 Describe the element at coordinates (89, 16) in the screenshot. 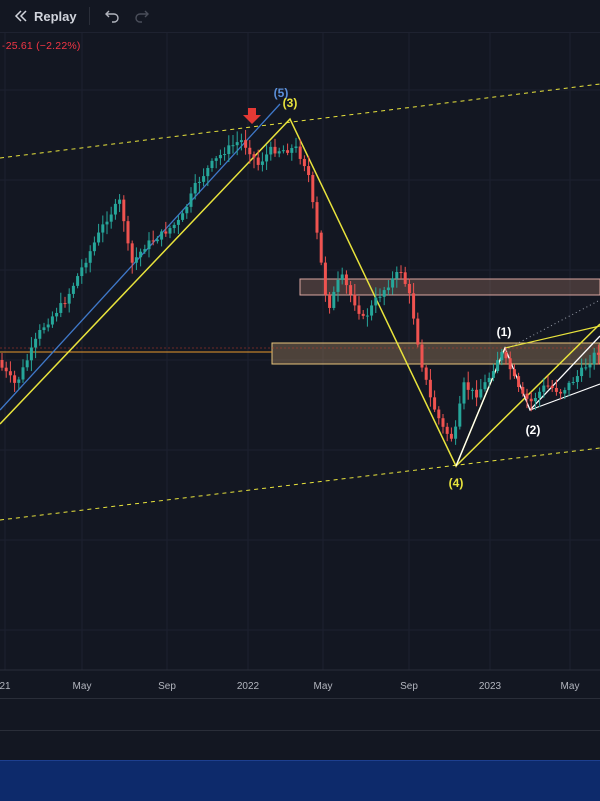

I see `toolbar-divider` at that location.